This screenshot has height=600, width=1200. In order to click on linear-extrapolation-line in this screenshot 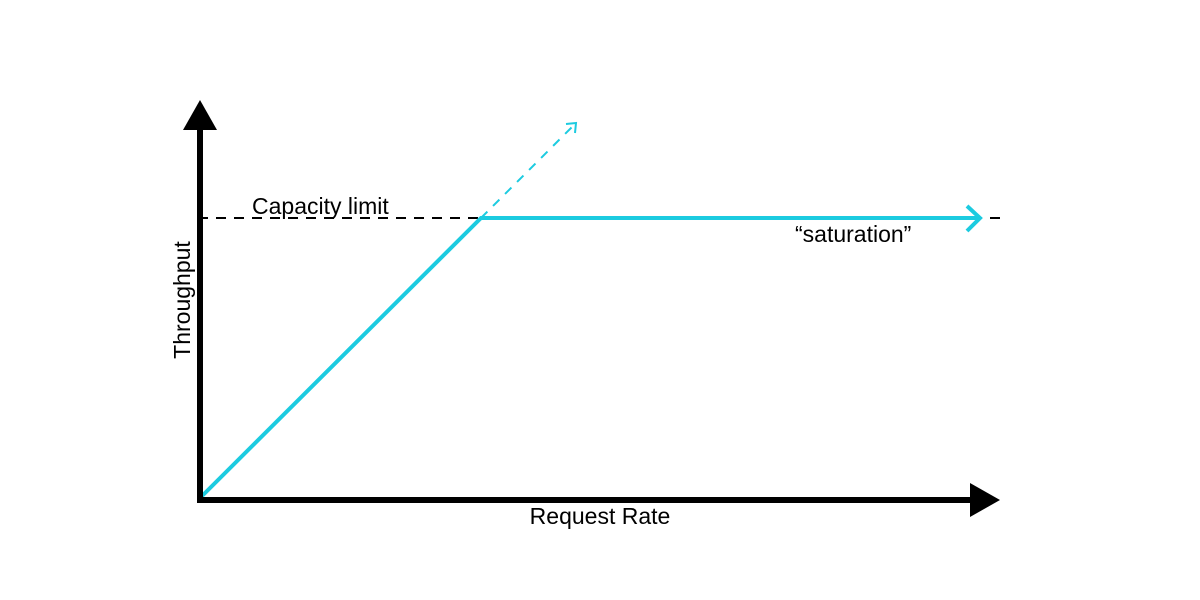, I will do `click(527, 172)`.